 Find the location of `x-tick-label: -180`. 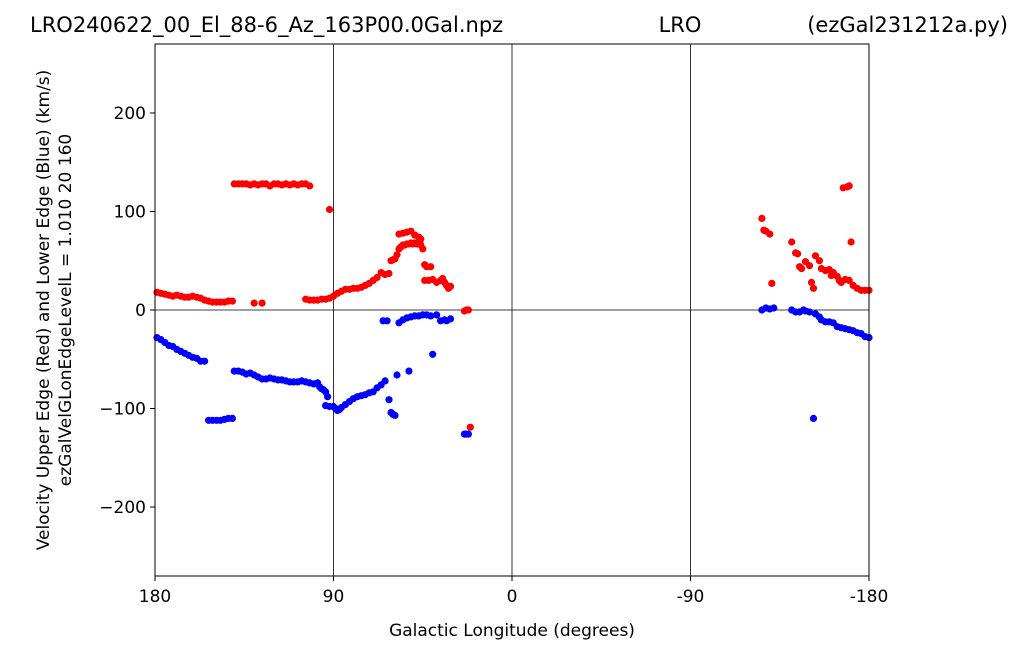

x-tick-label: -180 is located at coordinates (869, 597).